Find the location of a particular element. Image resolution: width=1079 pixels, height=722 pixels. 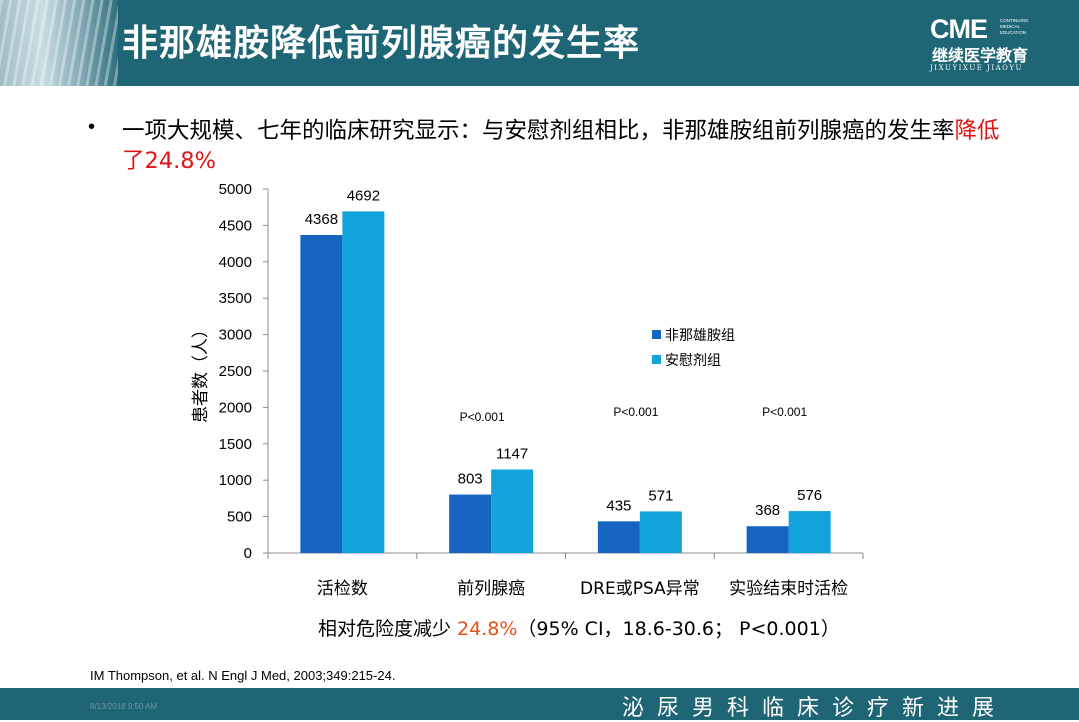

bullet-body: 一项大规模、七年的临床研究显示：与安慰剂组相比，非那雄胺组前列腺癌的发生率 is located at coordinates (538, 131).